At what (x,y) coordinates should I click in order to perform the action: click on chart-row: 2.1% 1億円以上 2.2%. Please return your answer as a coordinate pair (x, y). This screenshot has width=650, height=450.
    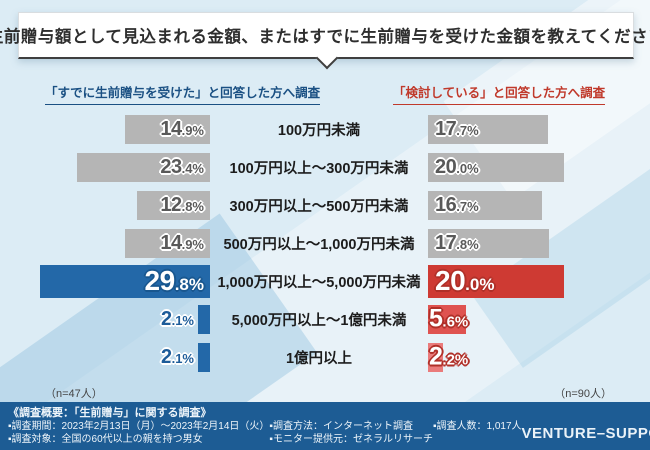
    Looking at the image, I should click on (325, 357).